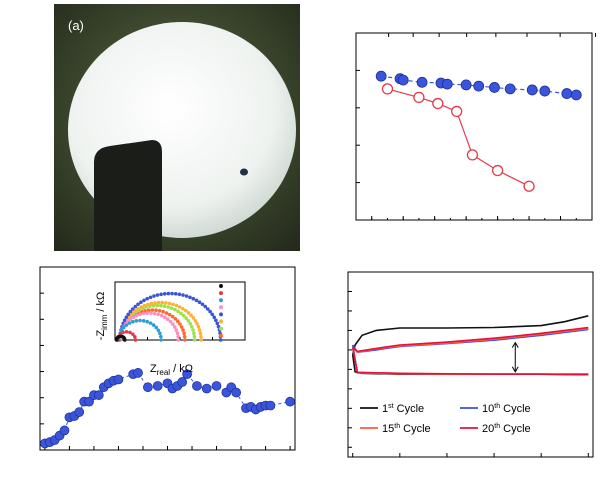  I want to click on legend-label: 15th Cycle, so click(406, 429).